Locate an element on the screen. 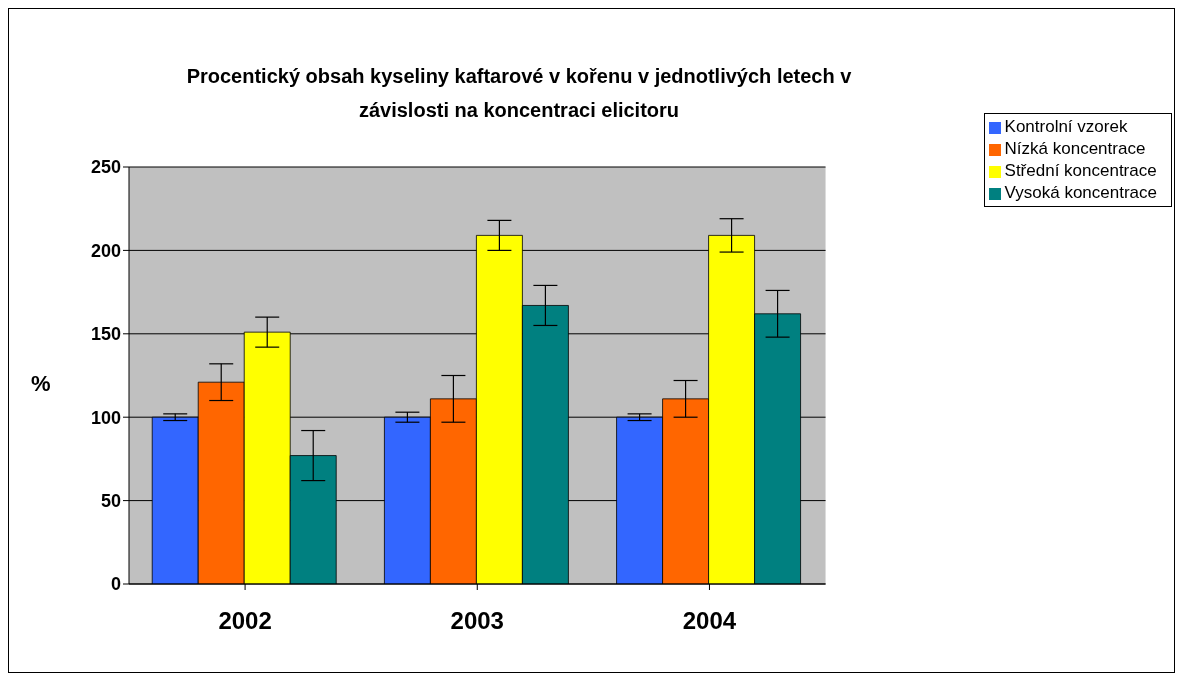  legend-label: Střední koncentrace is located at coordinates (1080, 170).